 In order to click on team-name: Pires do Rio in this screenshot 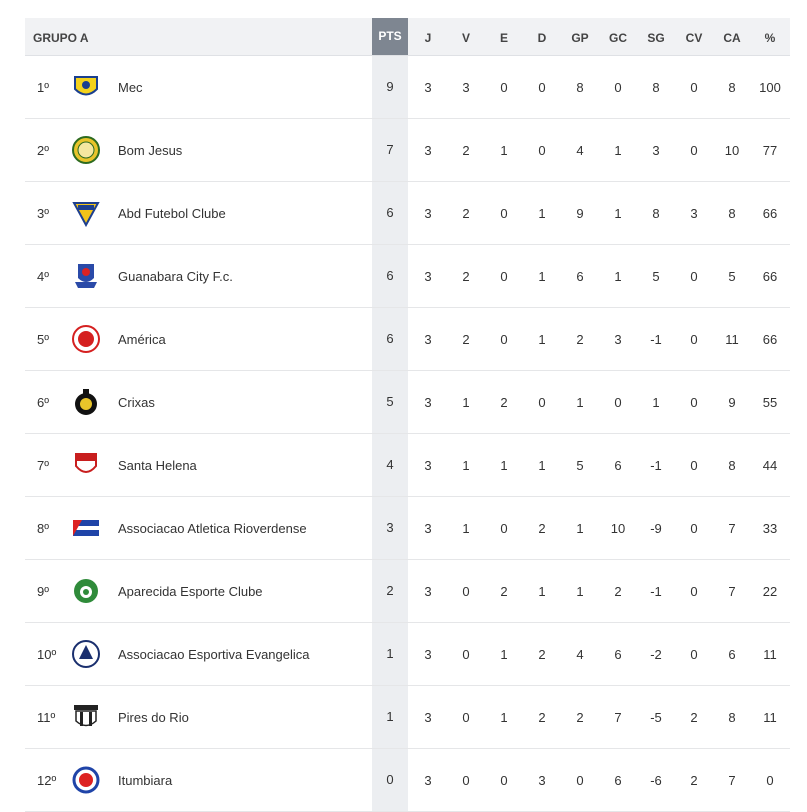, I will do `click(153, 717)`.